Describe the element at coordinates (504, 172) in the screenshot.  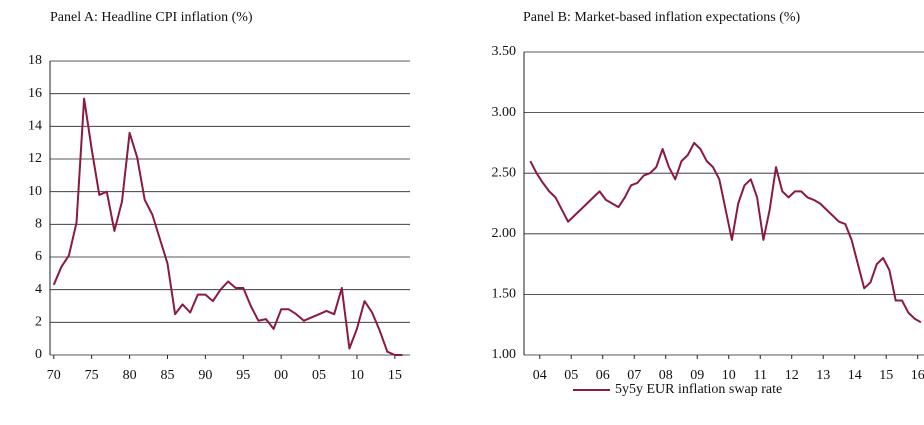
I see `y-tick-label: 2.50` at that location.